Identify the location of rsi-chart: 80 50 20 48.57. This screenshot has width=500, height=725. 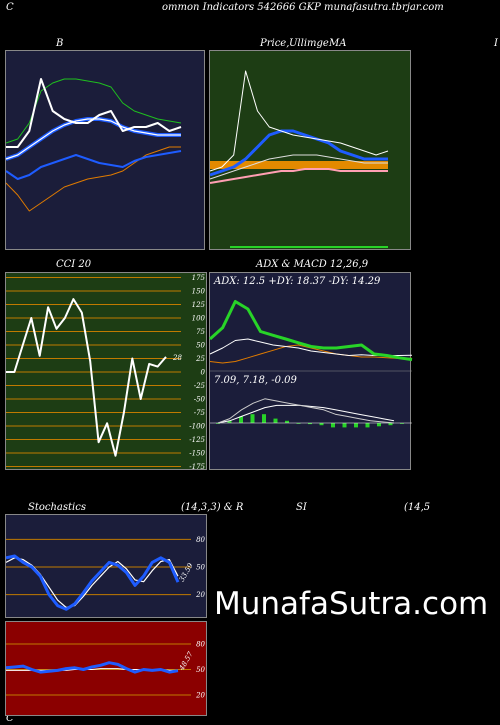
(105, 670).